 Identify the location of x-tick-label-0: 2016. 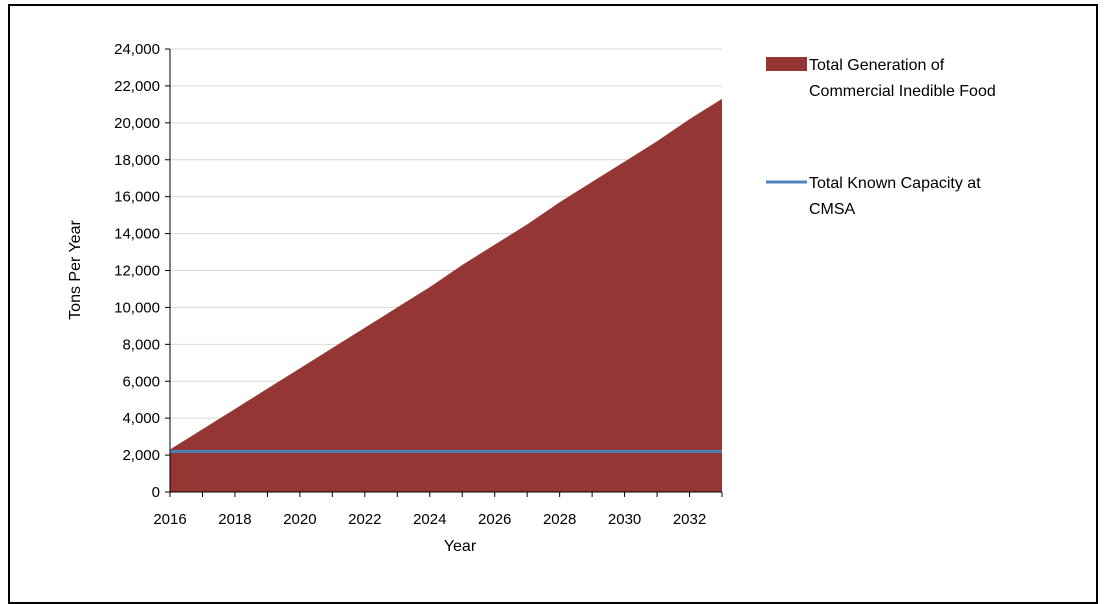
(169, 519).